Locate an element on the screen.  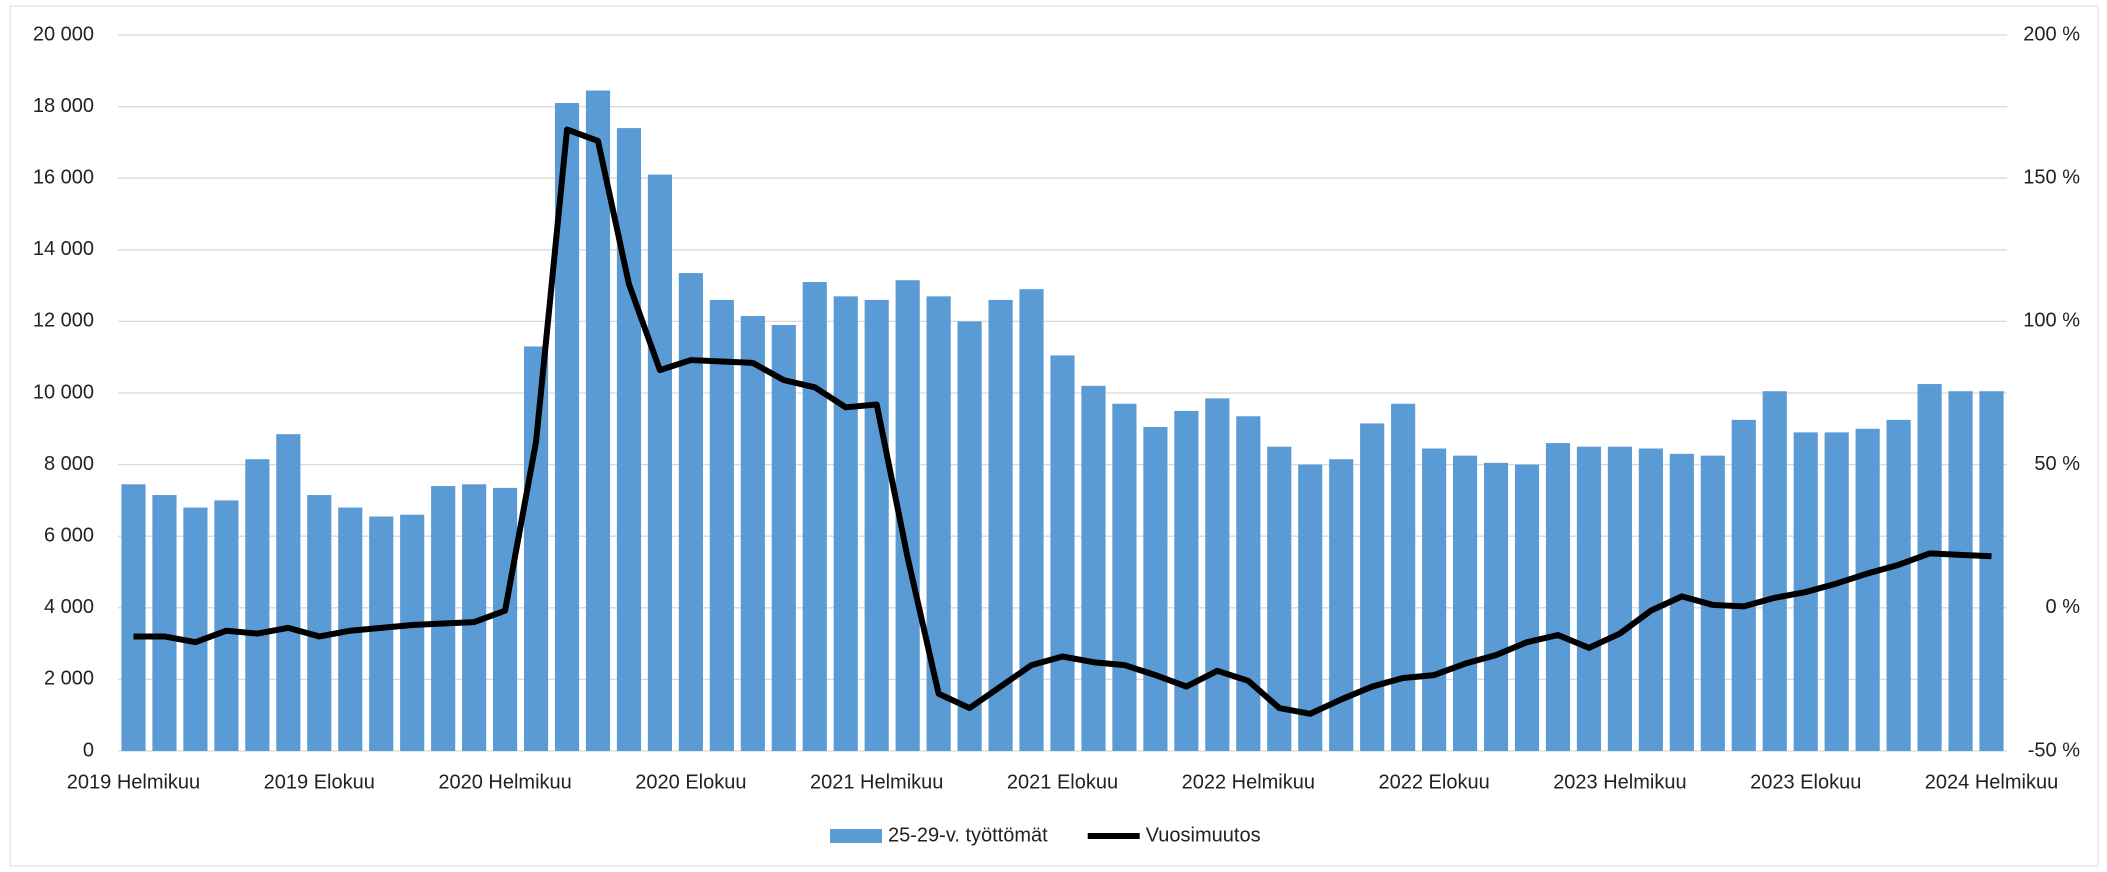
y2-tick-label: 200 % is located at coordinates (2051, 34).